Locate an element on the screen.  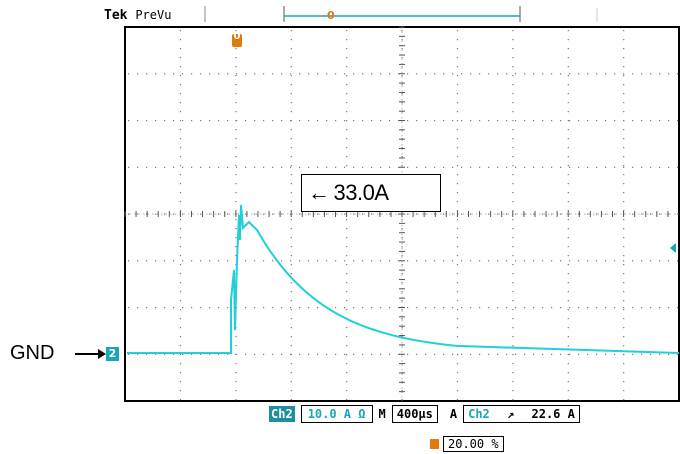
vertical-scale-readout: 10.0 A Ω is located at coordinates (336, 414).